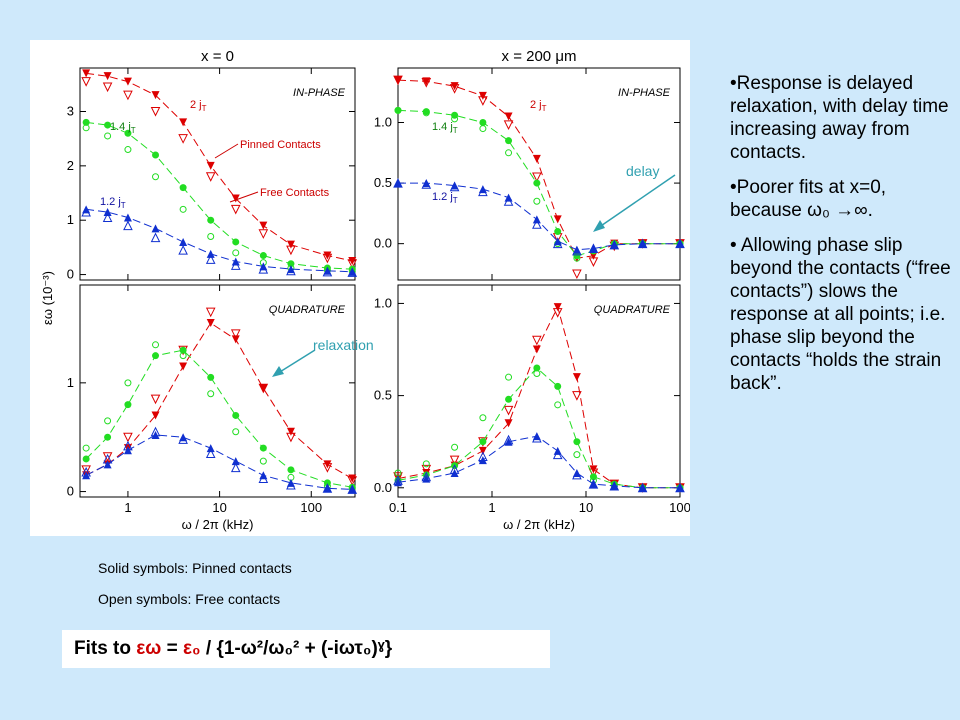 This screenshot has width=960, height=720. Describe the element at coordinates (47, 298) in the screenshot. I see `y-axis-label: εω (10⁻³)` at that location.